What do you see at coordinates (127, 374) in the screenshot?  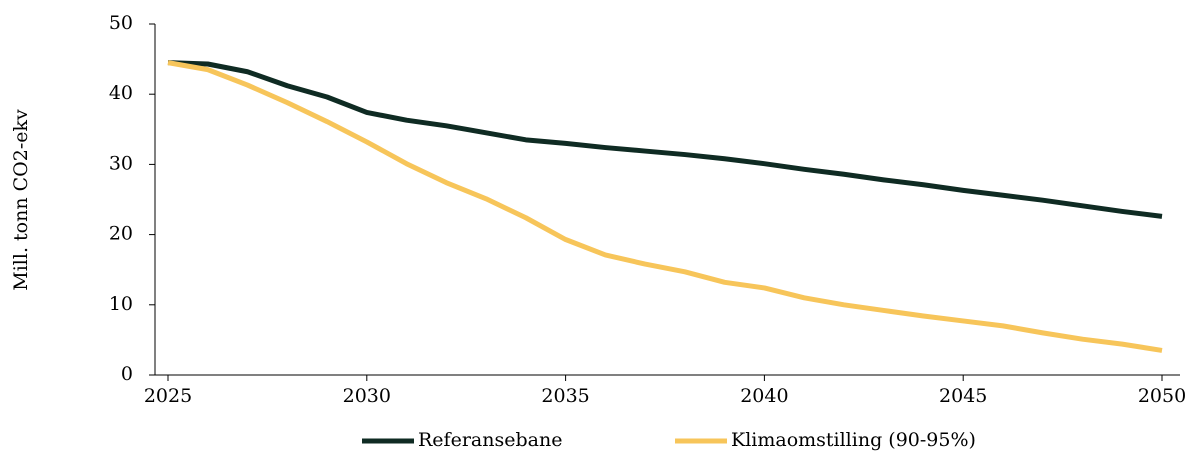 I see `y-tick-label: 0` at bounding box center [127, 374].